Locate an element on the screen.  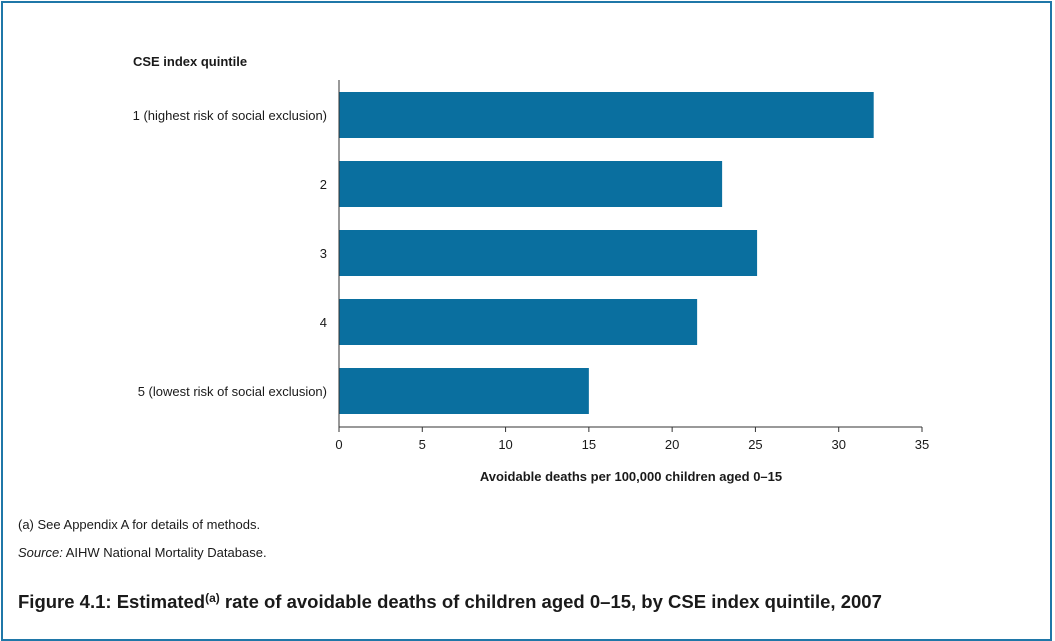
x-tick-label: 5 is located at coordinates (422, 444).